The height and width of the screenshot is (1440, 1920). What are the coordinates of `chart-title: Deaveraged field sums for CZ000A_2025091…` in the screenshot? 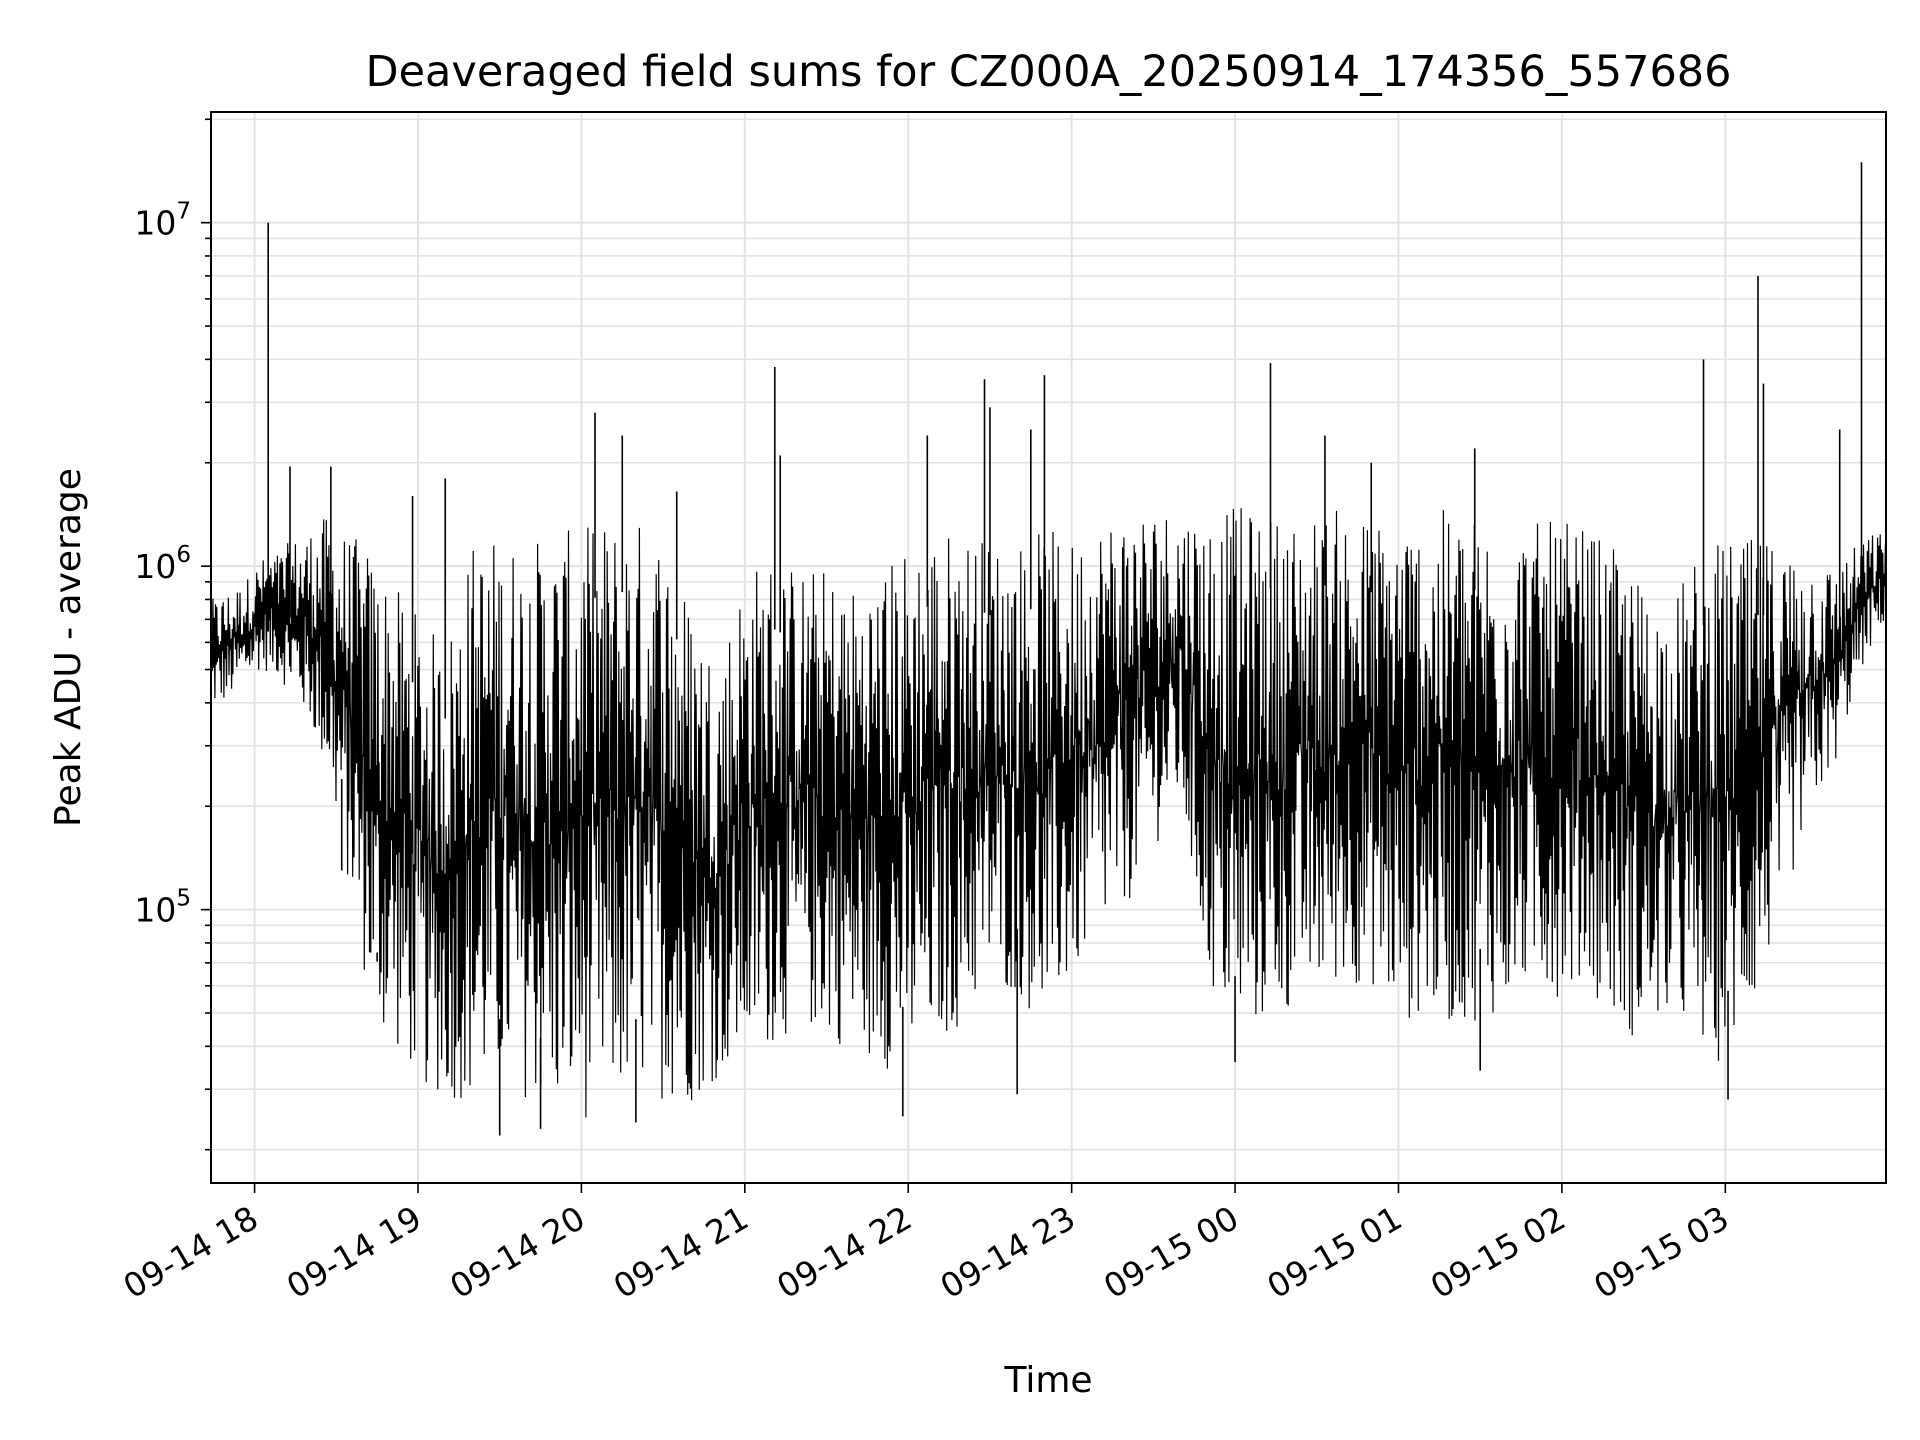 It's located at (1048, 72).